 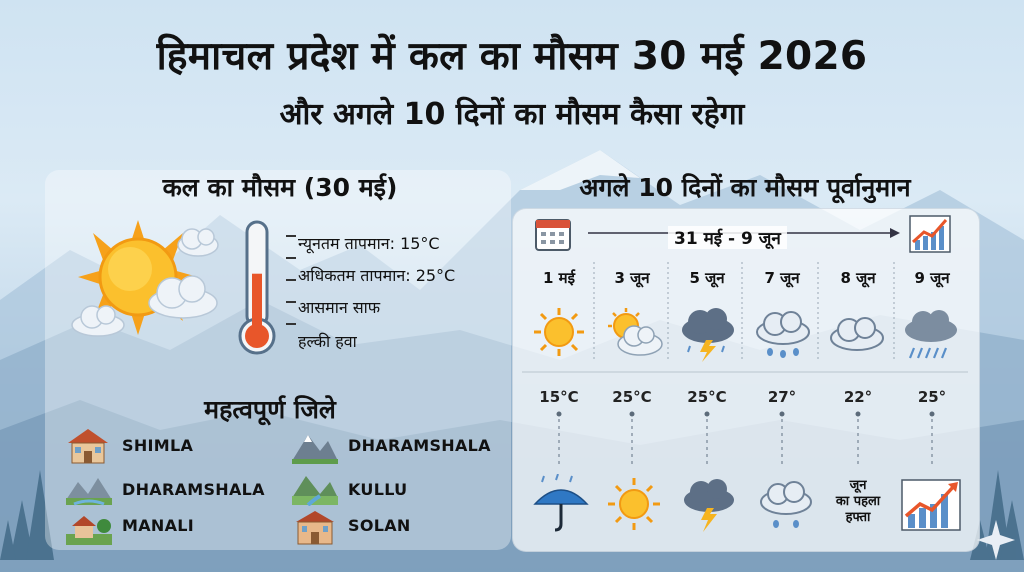 I want to click on district-solan: SOLAN, so click(x=379, y=525).